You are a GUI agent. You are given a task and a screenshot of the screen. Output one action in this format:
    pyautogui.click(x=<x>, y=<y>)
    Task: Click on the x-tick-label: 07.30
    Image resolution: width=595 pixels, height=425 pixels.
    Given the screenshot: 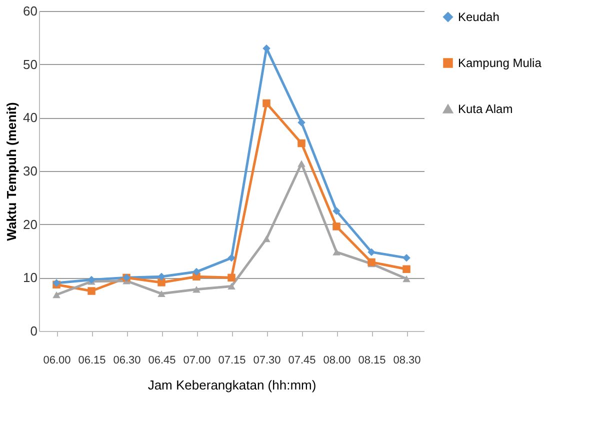 What is the action you would take?
    pyautogui.click(x=267, y=360)
    